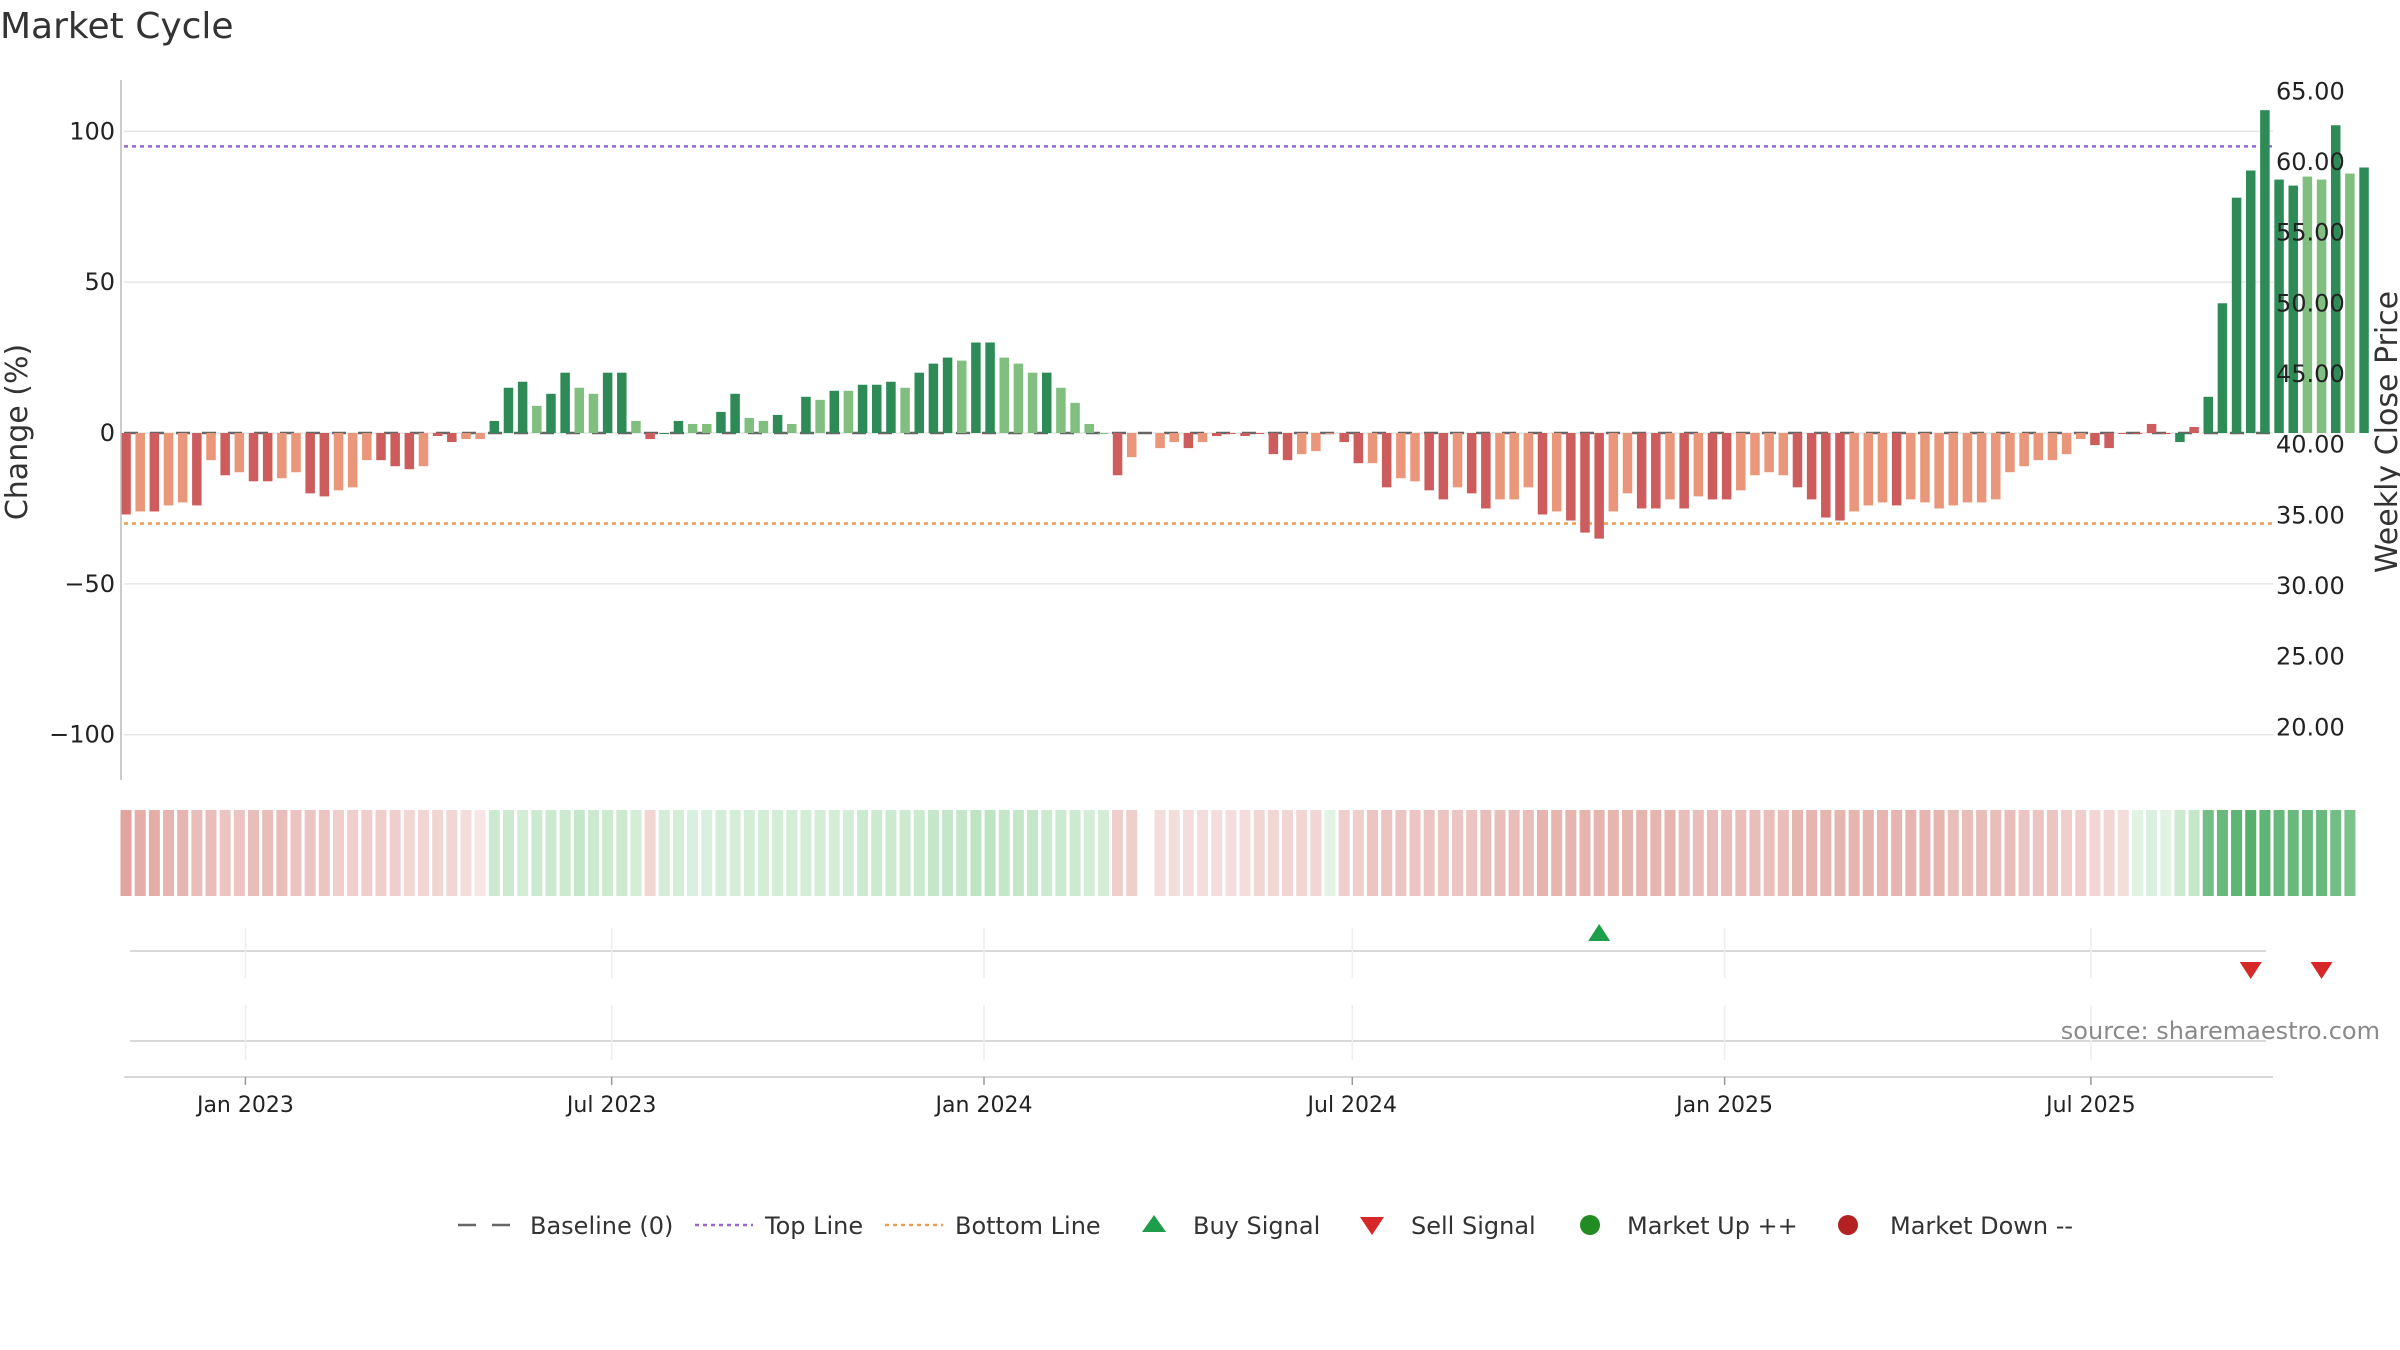 This screenshot has width=2400, height=1350. I want to click on x-tick-label: Jan 2023, so click(244, 1105).